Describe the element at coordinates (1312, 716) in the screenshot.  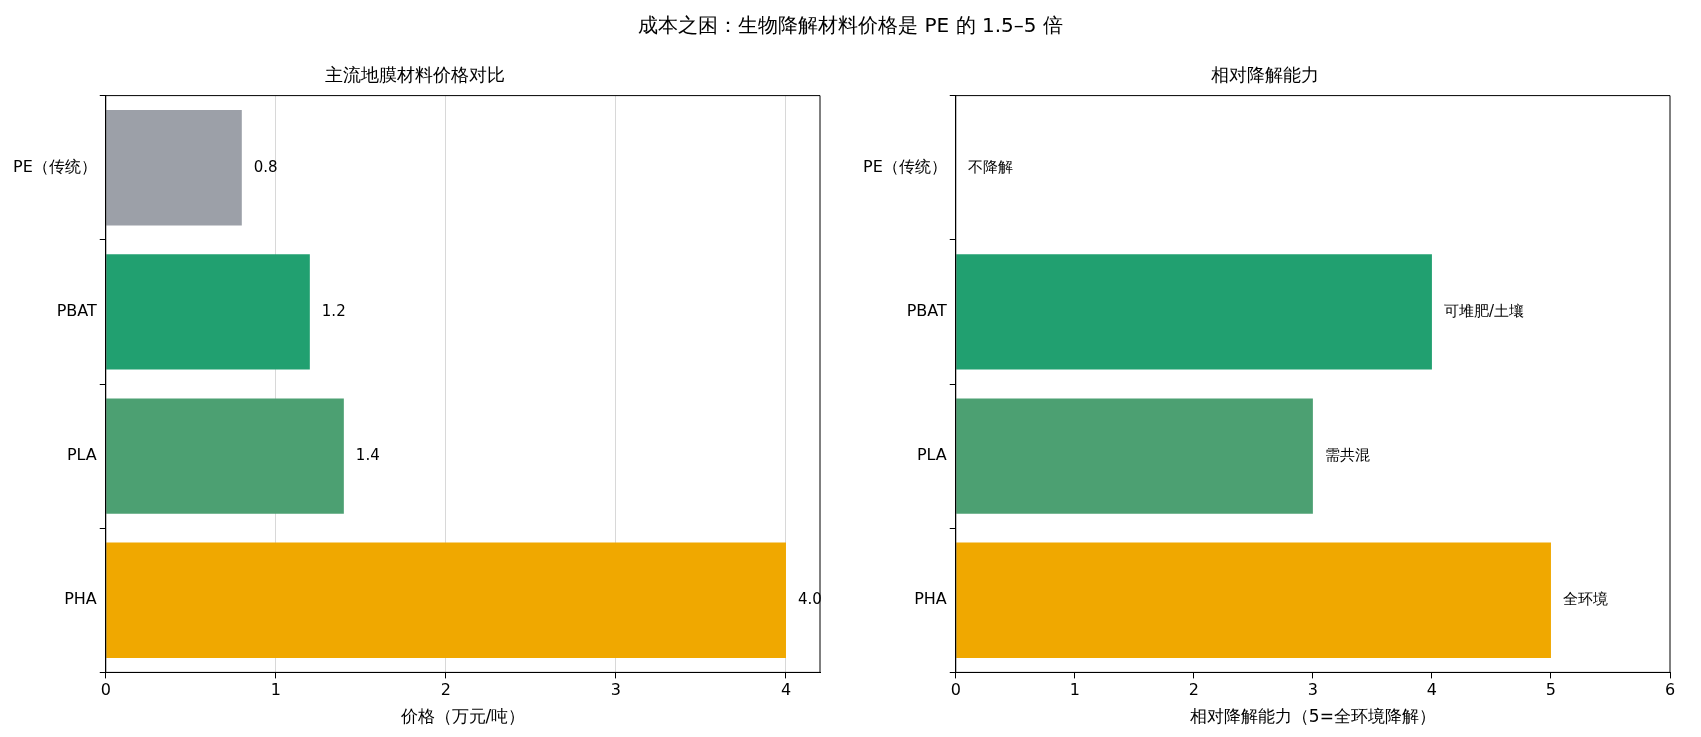
I see `x-axis-title: 相对降解能力（5=全环境降解）` at that location.